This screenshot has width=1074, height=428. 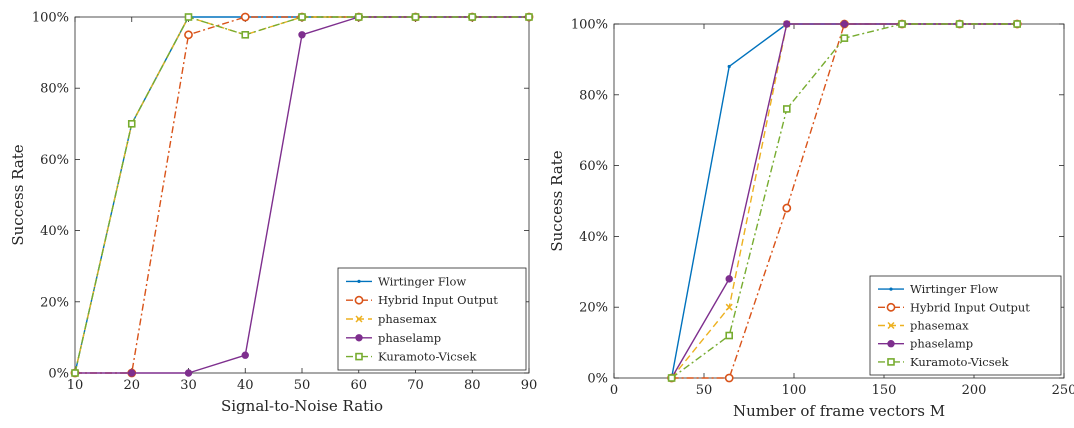 I want to click on x-tick-label: 150, so click(x=884, y=390).